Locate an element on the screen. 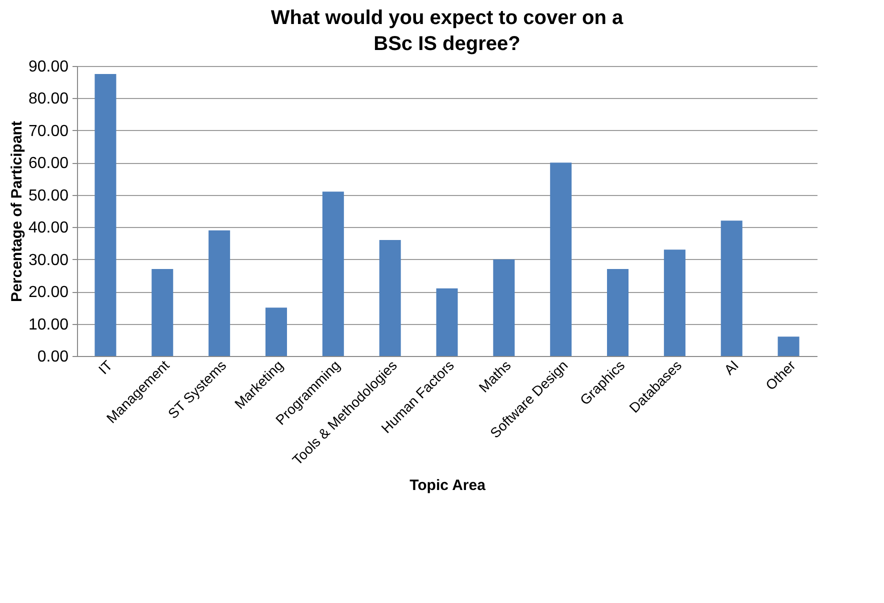 The image size is (884, 603). x-axis-title: Topic Area is located at coordinates (448, 485).